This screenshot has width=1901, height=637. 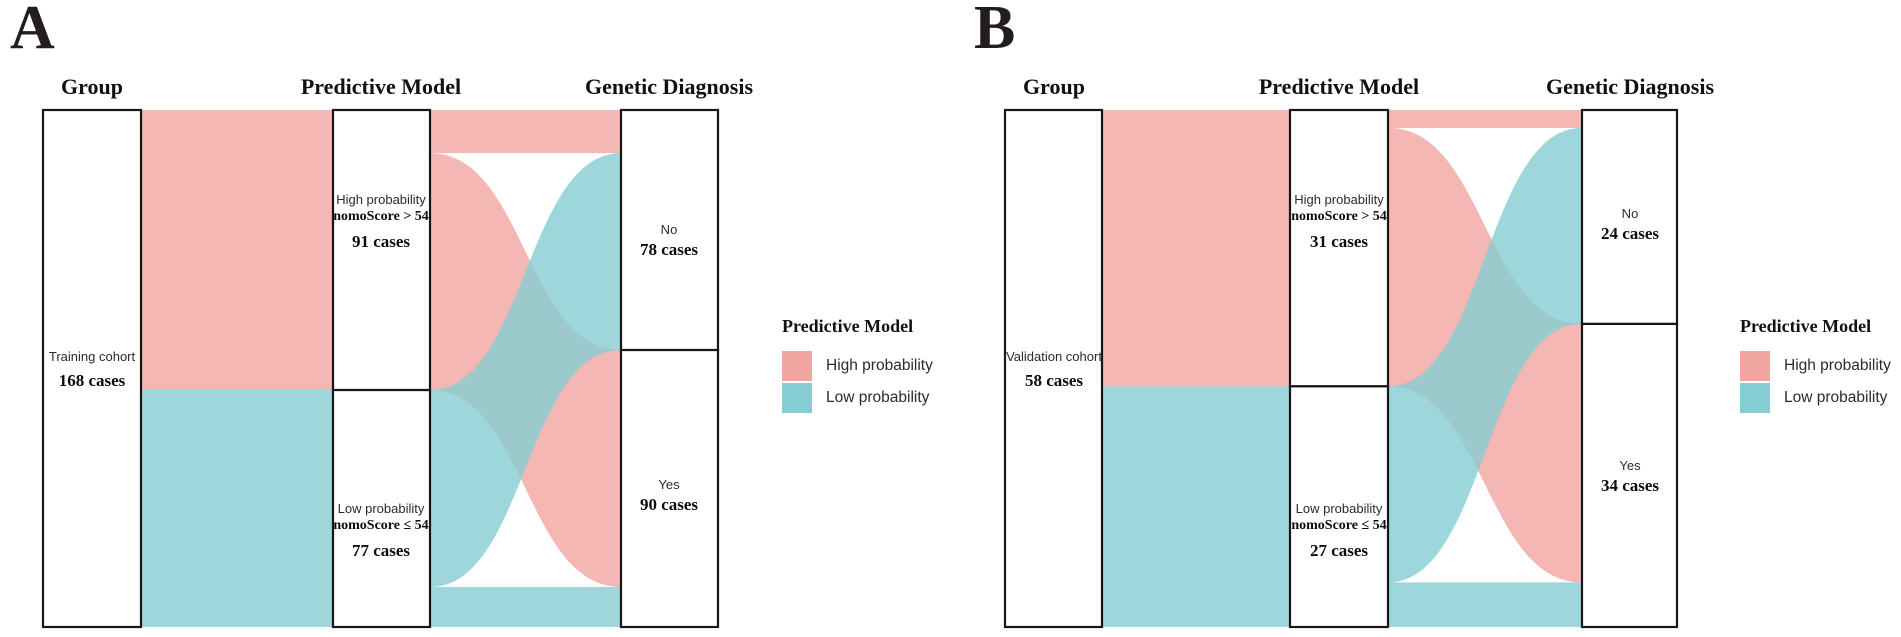 I want to click on axis-title-a-model: Predictive Model, so click(x=381, y=86).